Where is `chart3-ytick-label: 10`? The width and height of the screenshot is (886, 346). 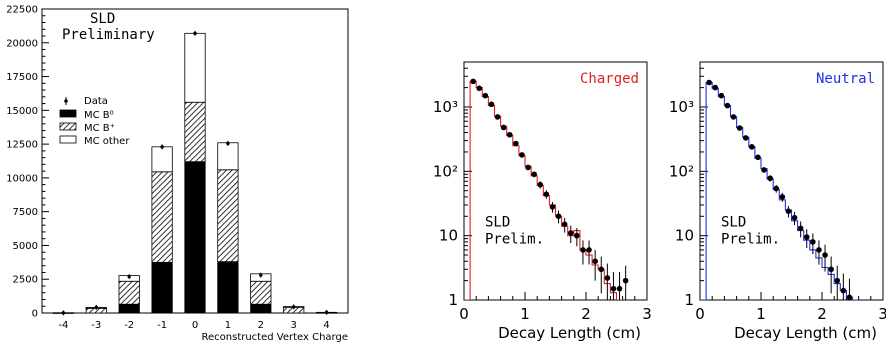 chart3-ytick-label: 10 is located at coordinates (684, 236).